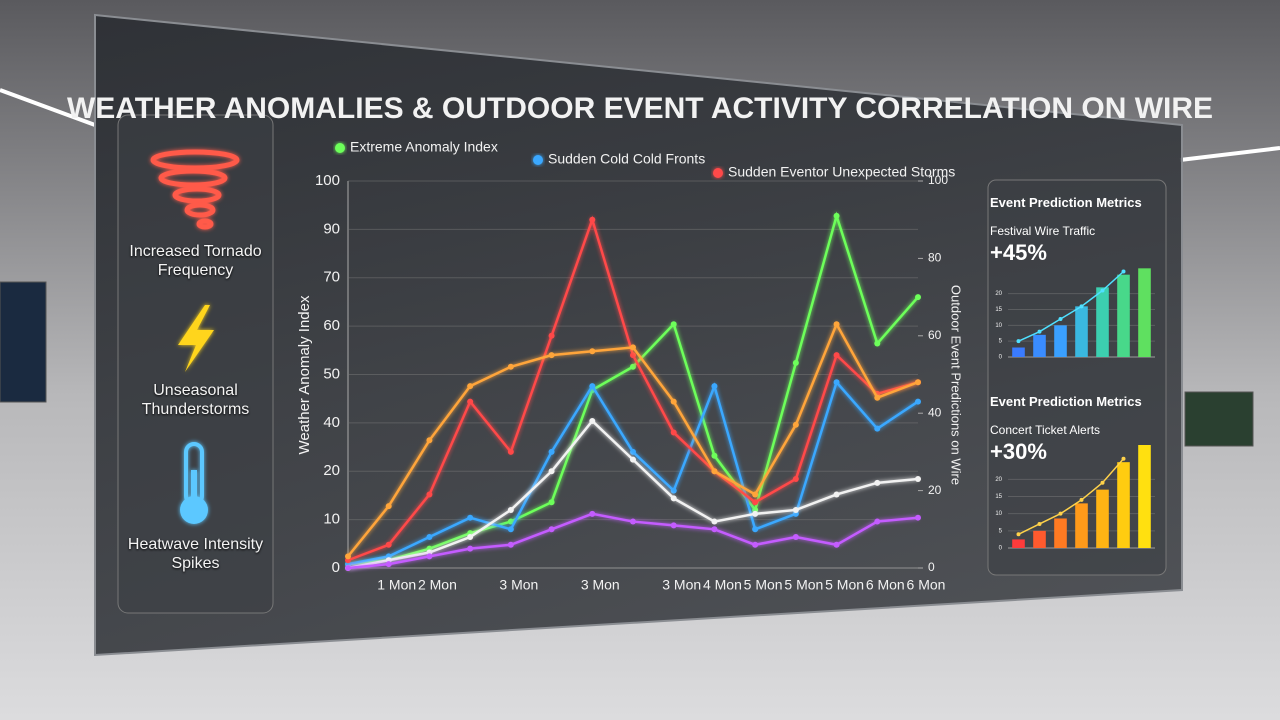 The image size is (1280, 720). I want to click on y-tick-label: 15, so click(998, 310).